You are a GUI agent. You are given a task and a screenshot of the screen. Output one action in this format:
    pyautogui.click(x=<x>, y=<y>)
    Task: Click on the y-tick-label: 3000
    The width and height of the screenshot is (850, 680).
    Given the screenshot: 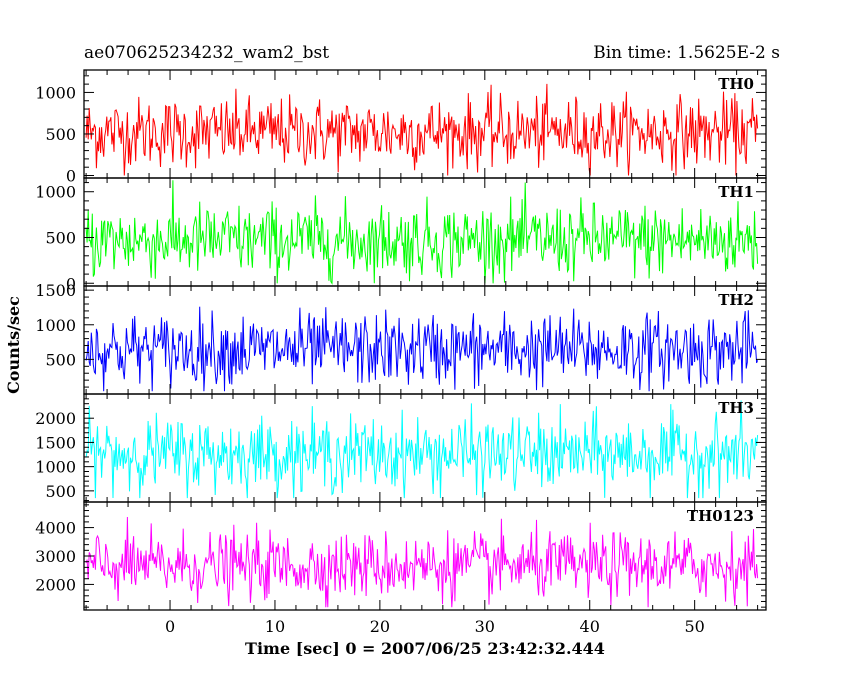 What is the action you would take?
    pyautogui.click(x=55, y=556)
    